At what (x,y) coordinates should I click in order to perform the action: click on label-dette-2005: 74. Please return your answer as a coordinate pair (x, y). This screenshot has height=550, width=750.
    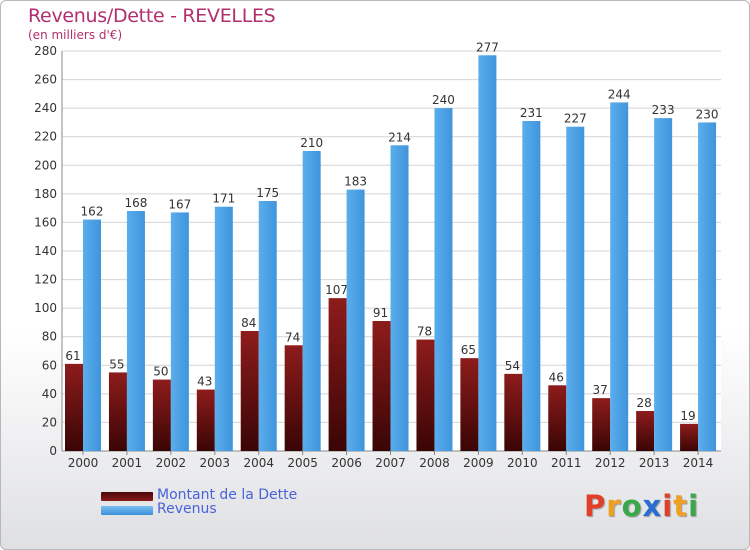
    Looking at the image, I should click on (292, 337).